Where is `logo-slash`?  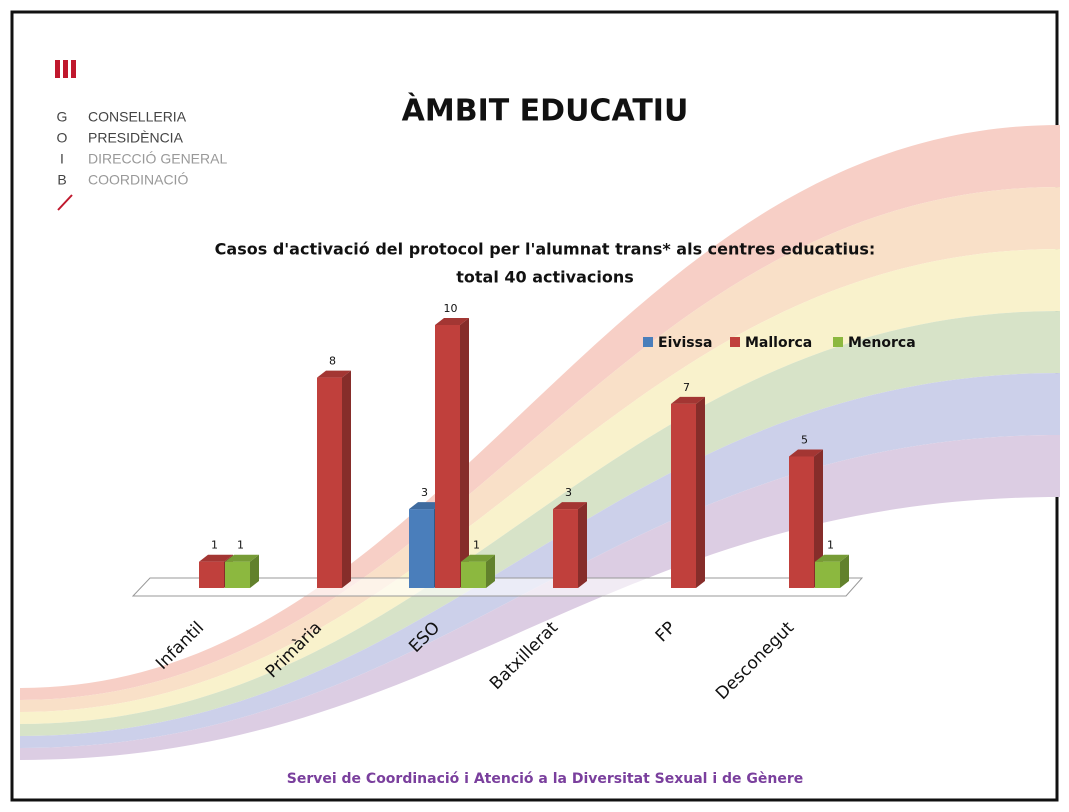 logo-slash is located at coordinates (65, 202).